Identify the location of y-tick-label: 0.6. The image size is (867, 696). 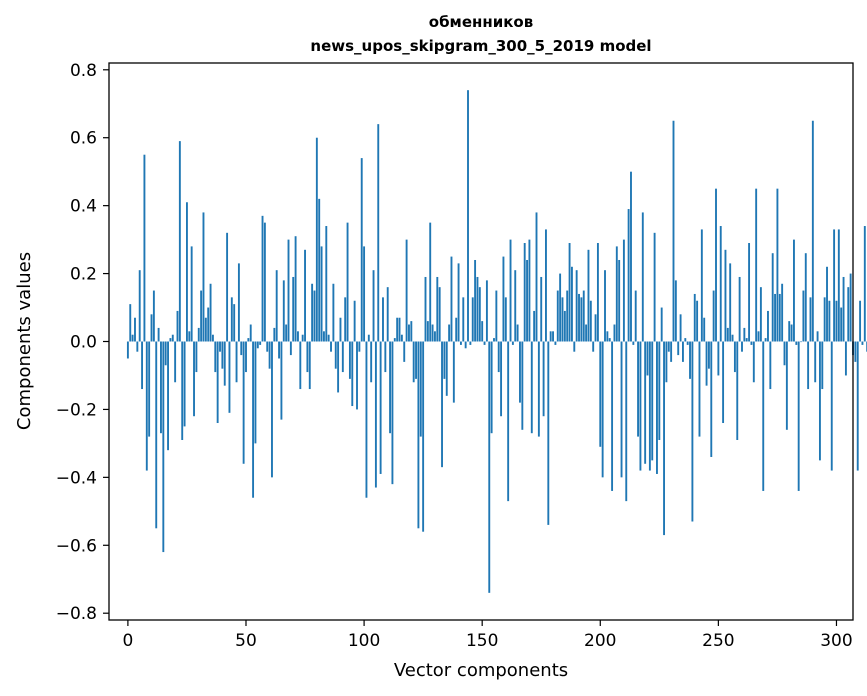
(83, 139).